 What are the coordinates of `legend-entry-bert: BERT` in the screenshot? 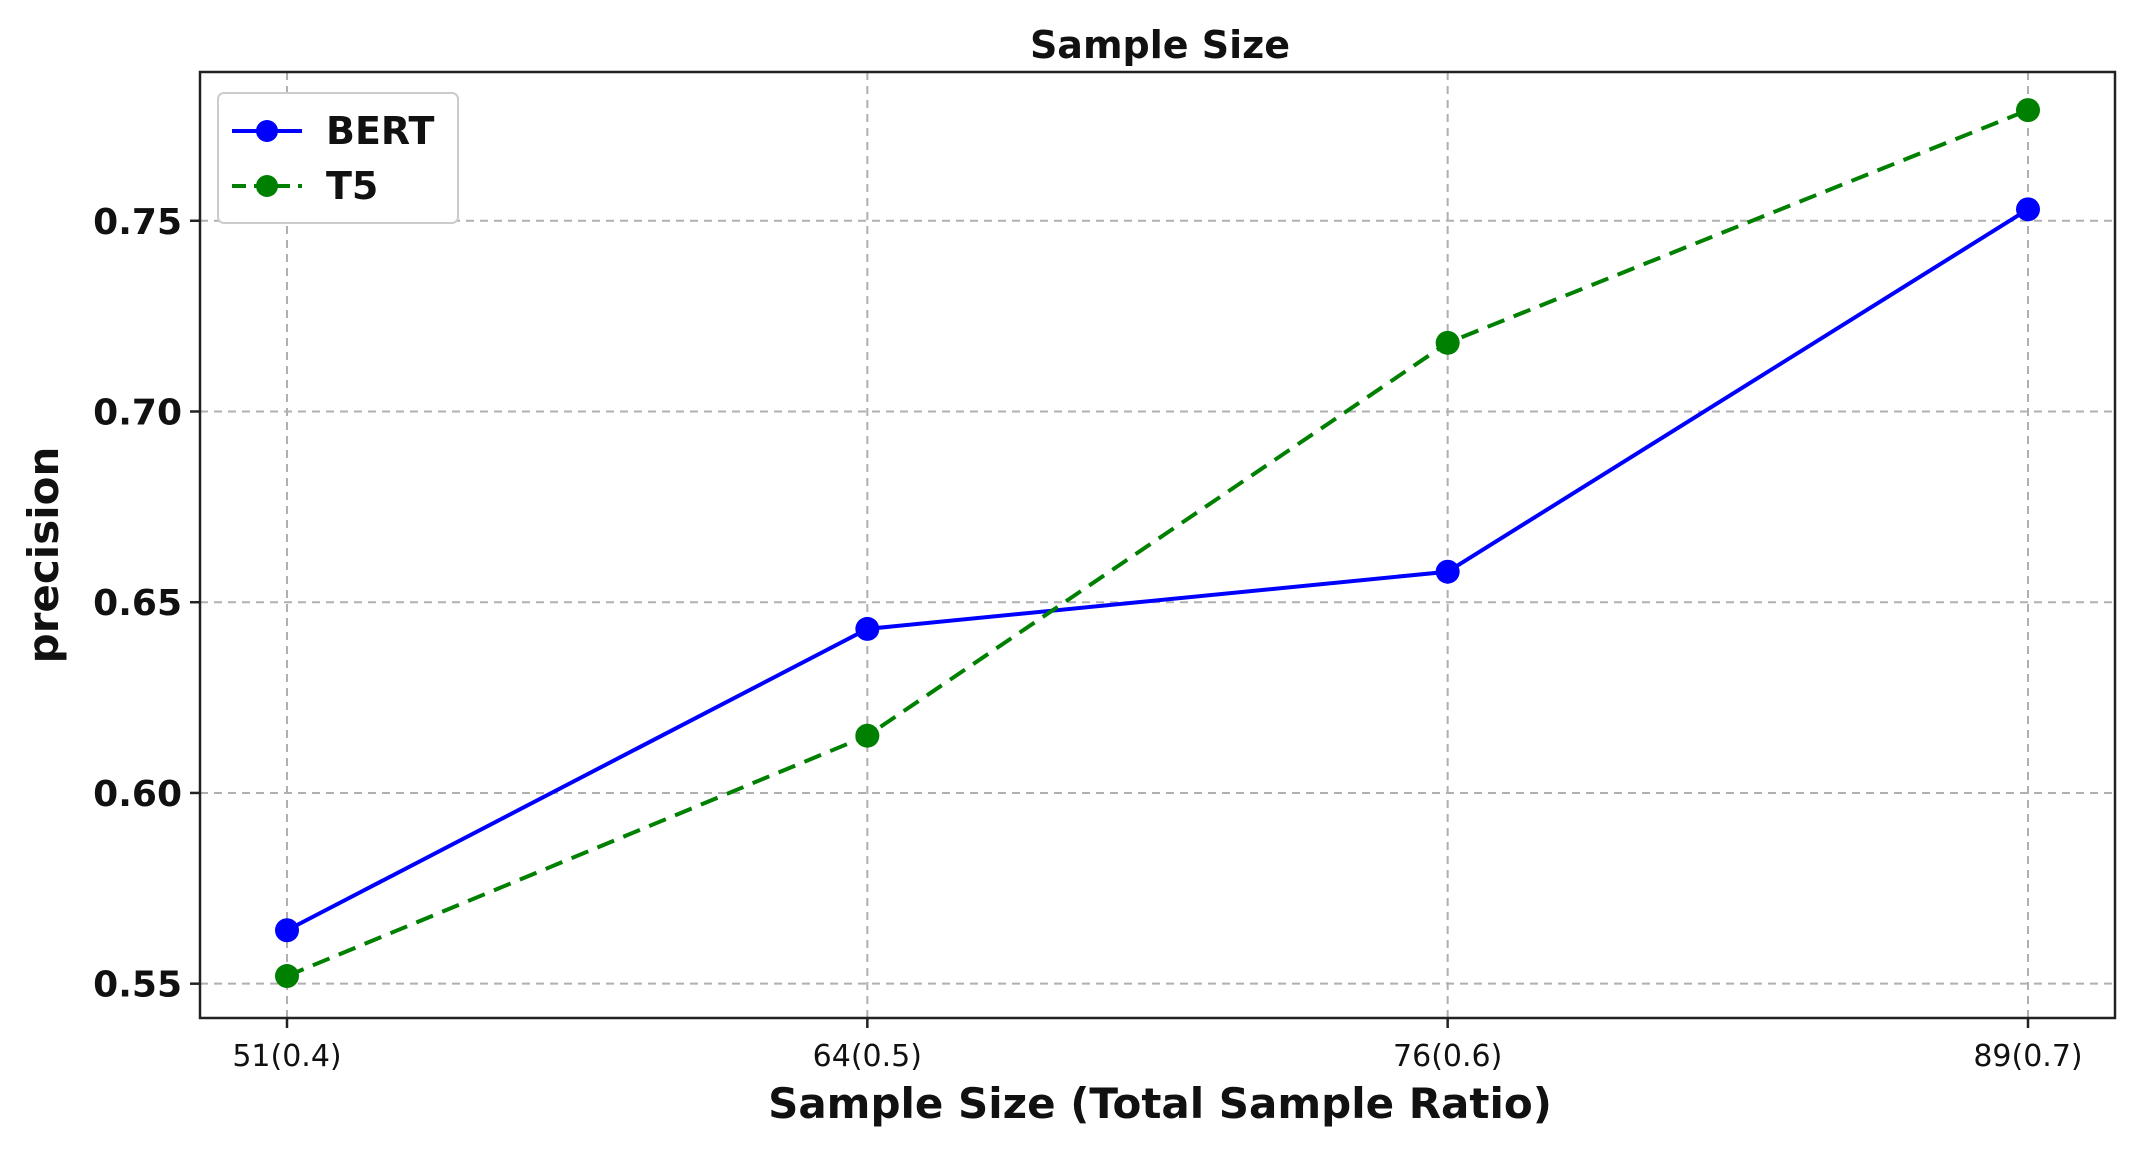 It's located at (333, 131).